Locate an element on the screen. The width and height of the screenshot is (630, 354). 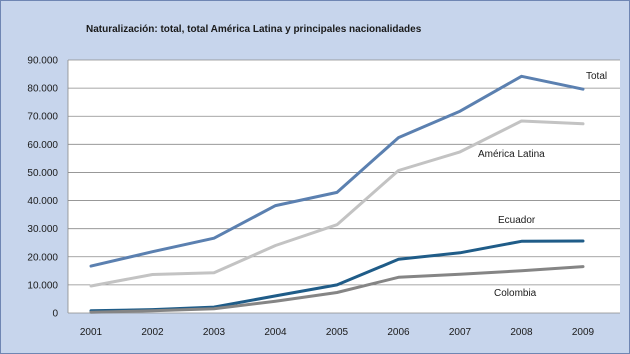
x-tick-label: 2007 is located at coordinates (460, 332).